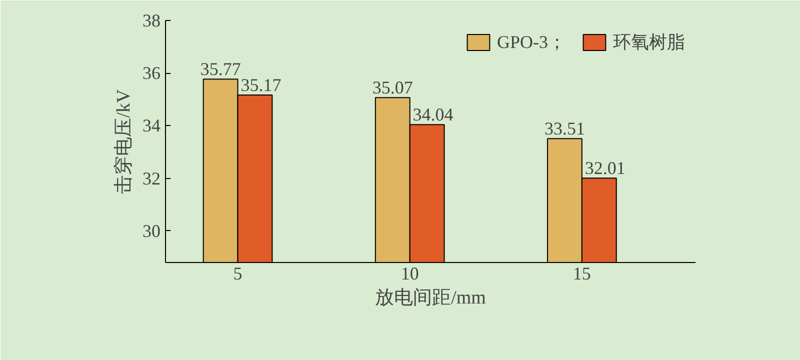 The width and height of the screenshot is (800, 360). What do you see at coordinates (605, 168) in the screenshot?
I see `data-label: 32.01` at bounding box center [605, 168].